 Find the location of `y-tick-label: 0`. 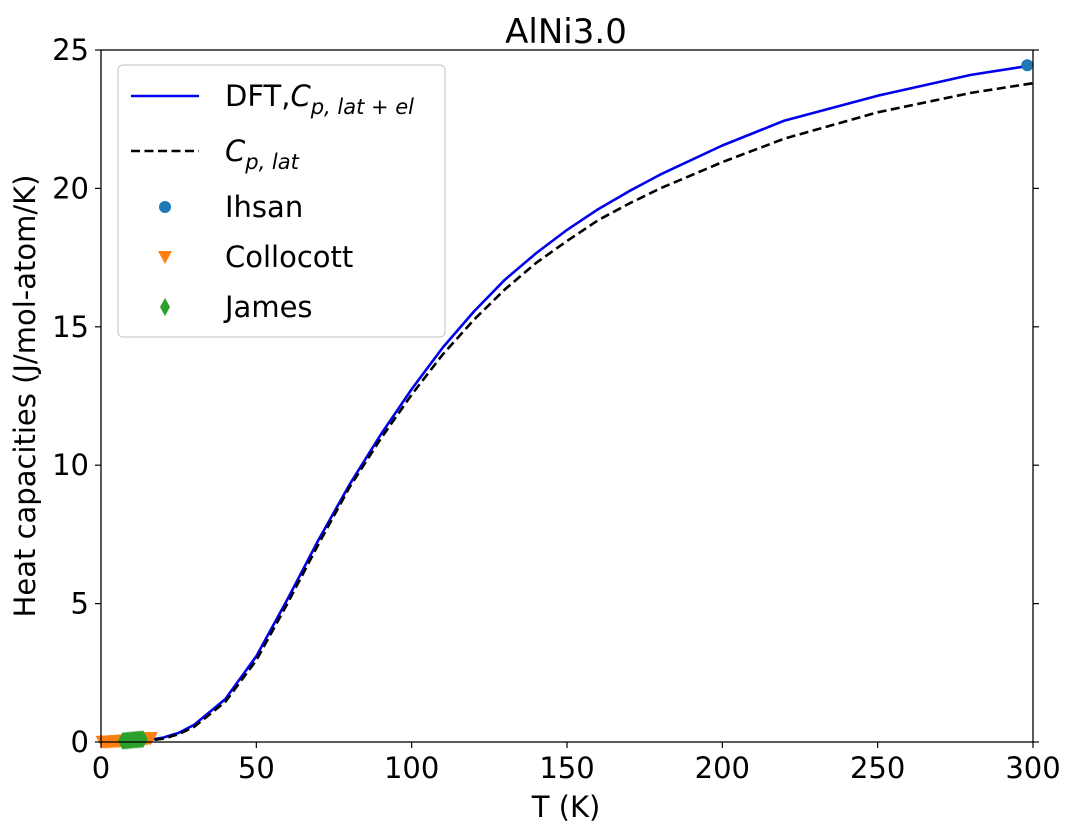

y-tick-label: 0 is located at coordinates (80, 742).